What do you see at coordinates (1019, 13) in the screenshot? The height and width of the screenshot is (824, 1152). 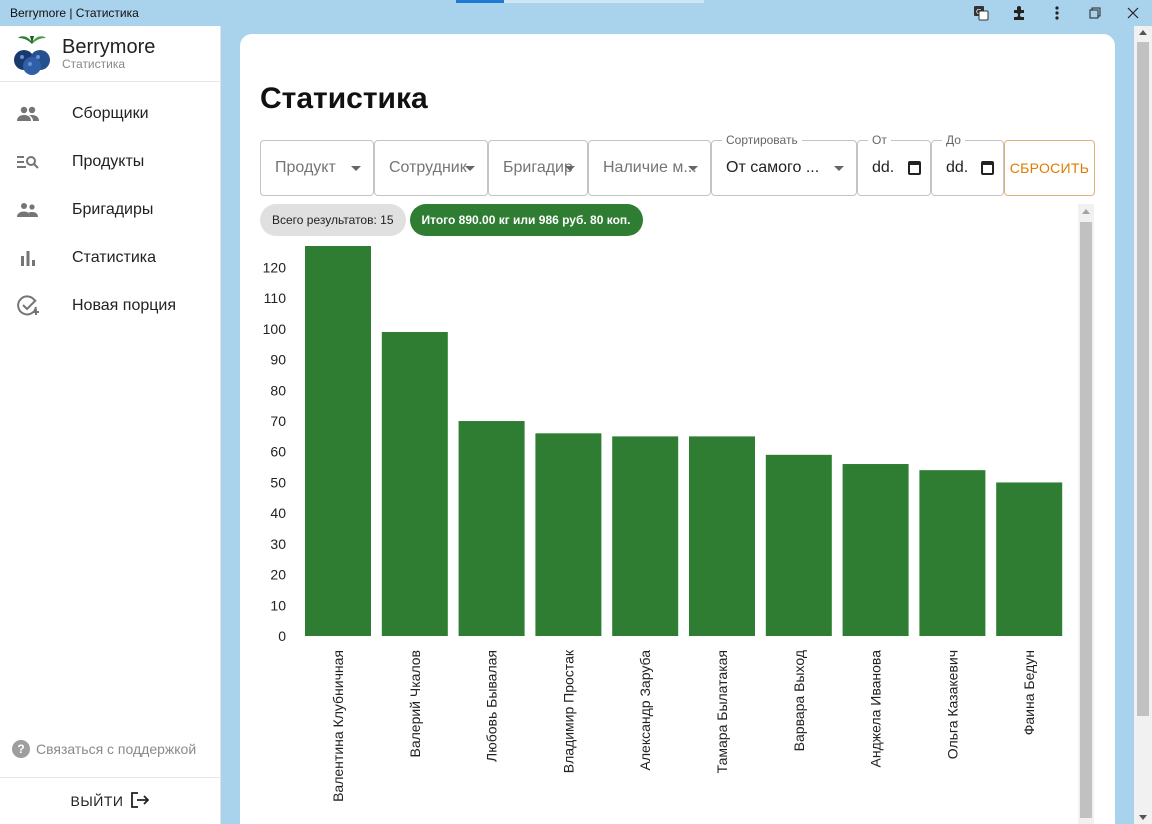 I see `extensions-icon` at bounding box center [1019, 13].